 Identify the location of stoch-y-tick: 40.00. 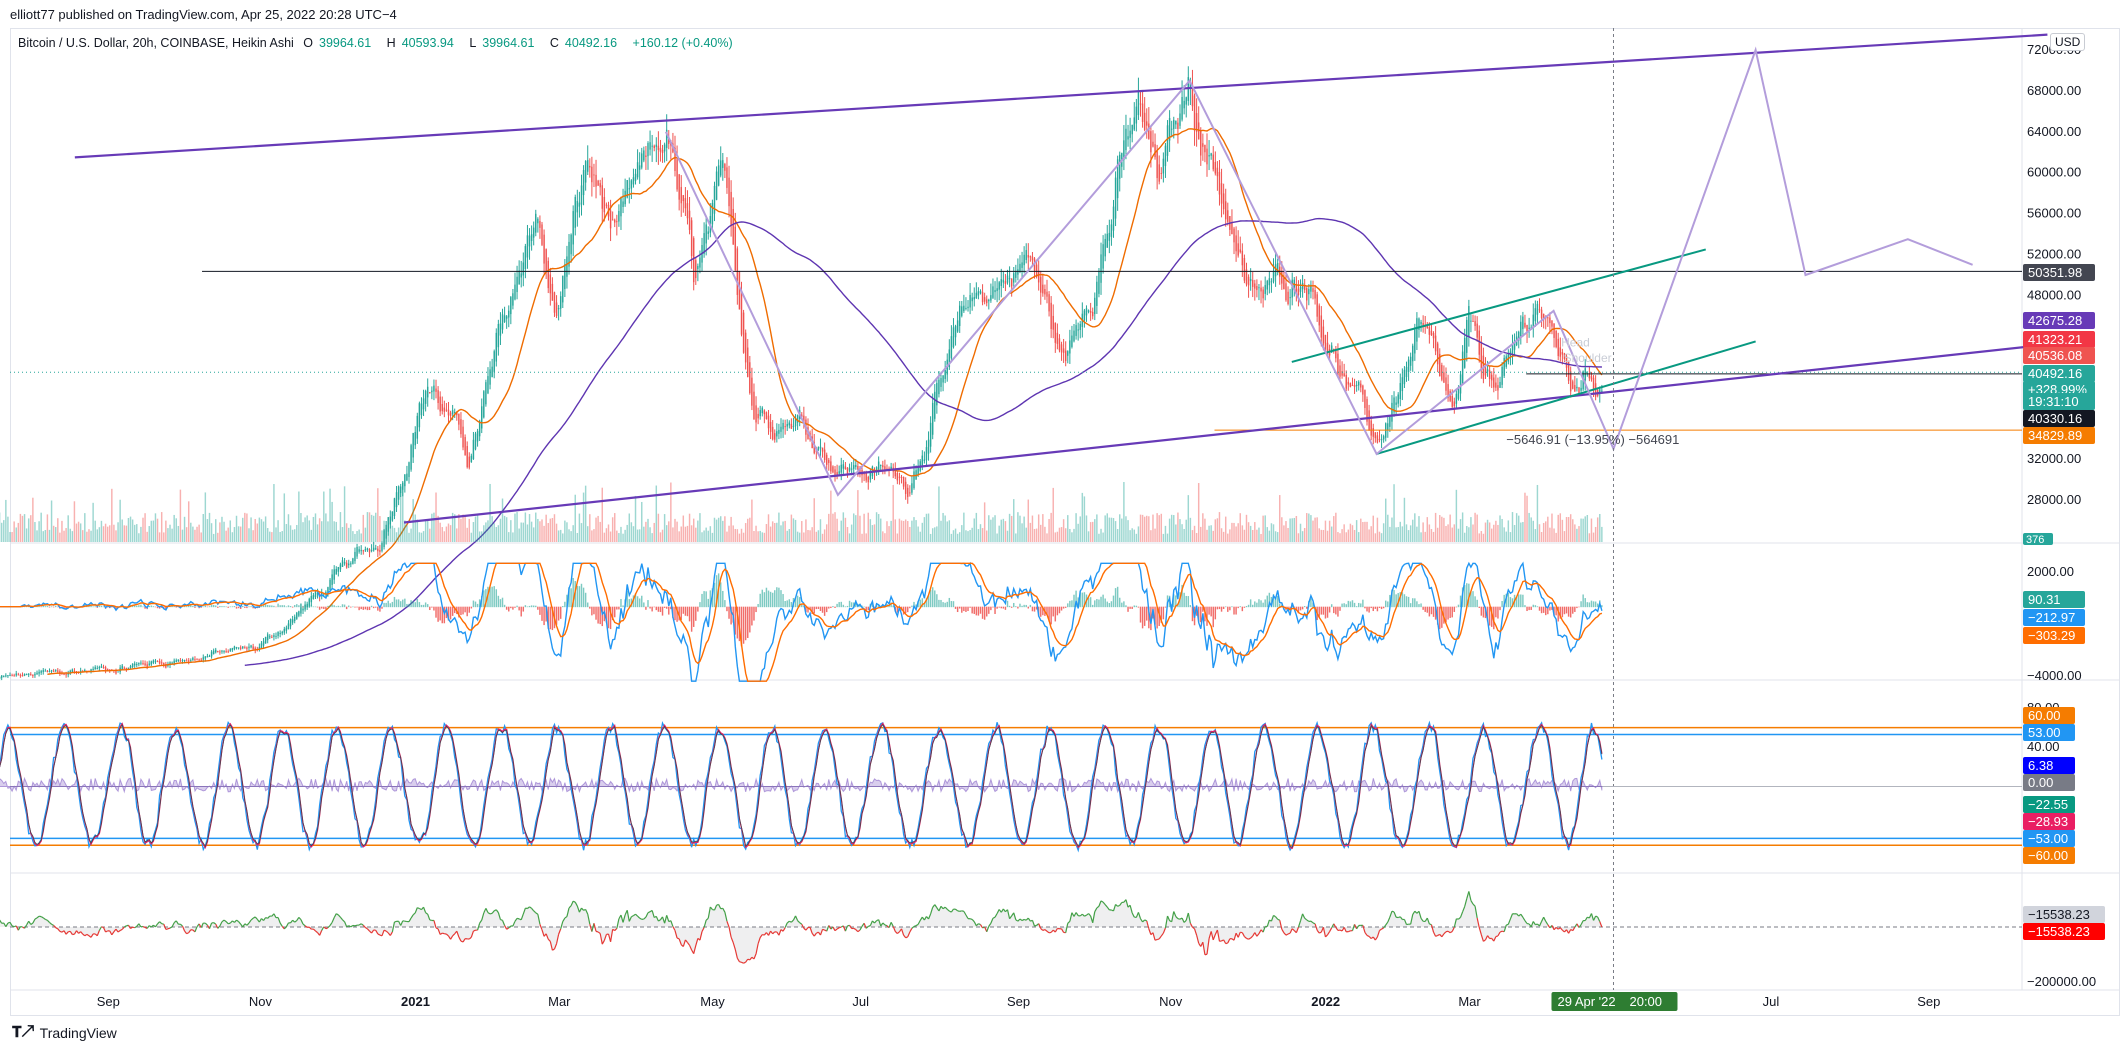
(2043, 746).